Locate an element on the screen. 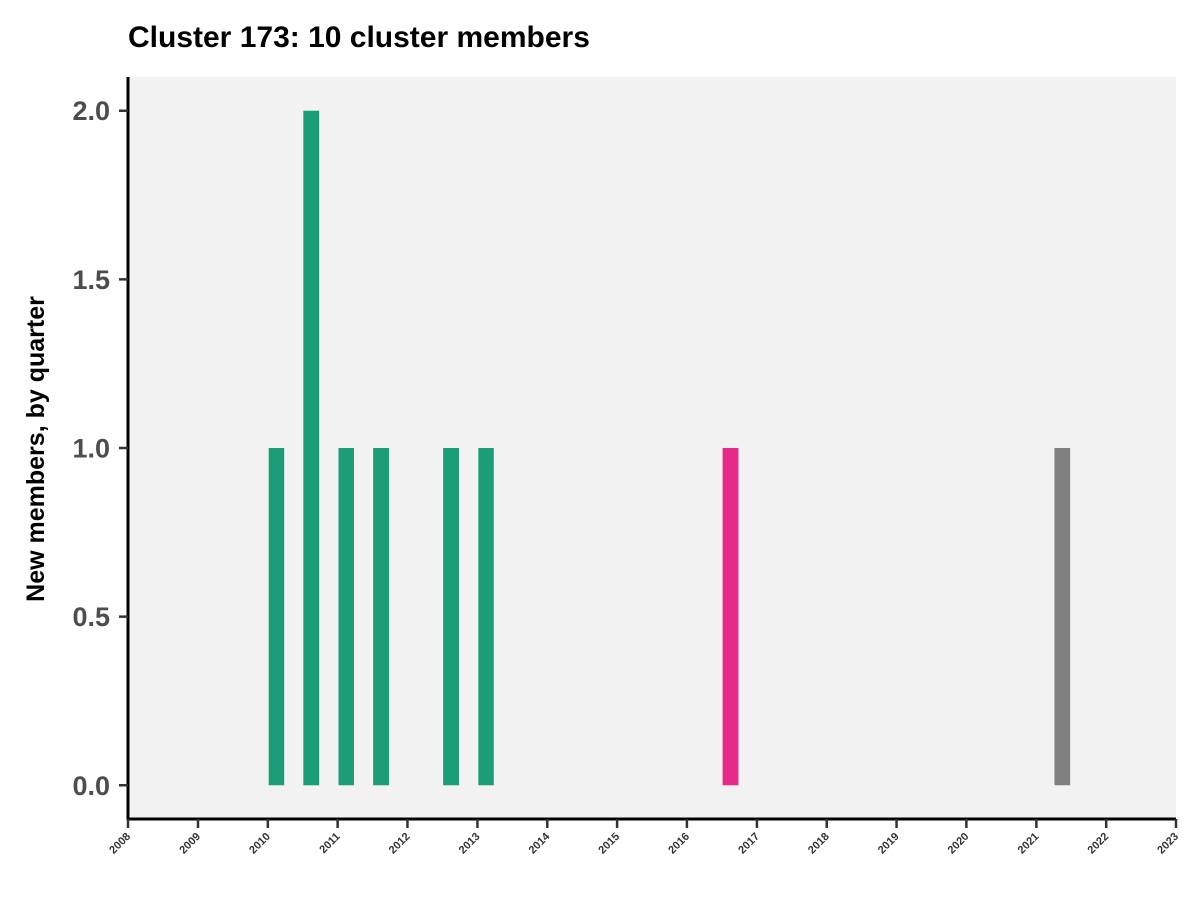  bar-2010-Q3 is located at coordinates (311, 448).